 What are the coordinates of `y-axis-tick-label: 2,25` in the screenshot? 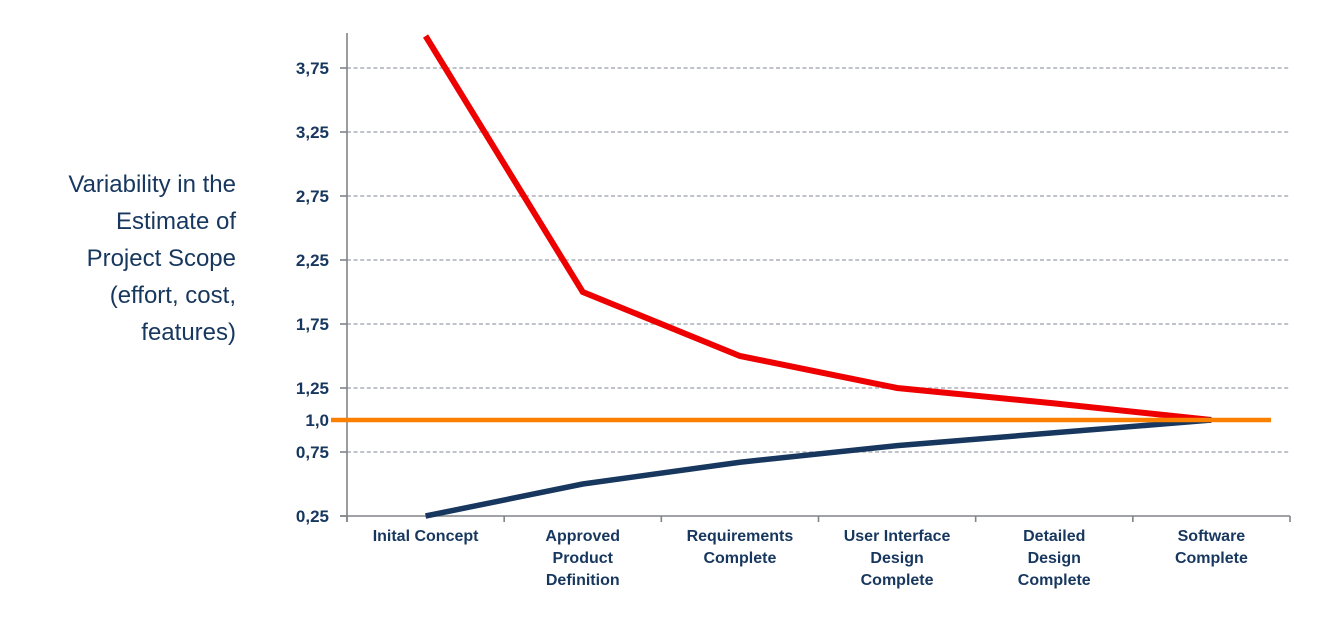 It's located at (312, 260).